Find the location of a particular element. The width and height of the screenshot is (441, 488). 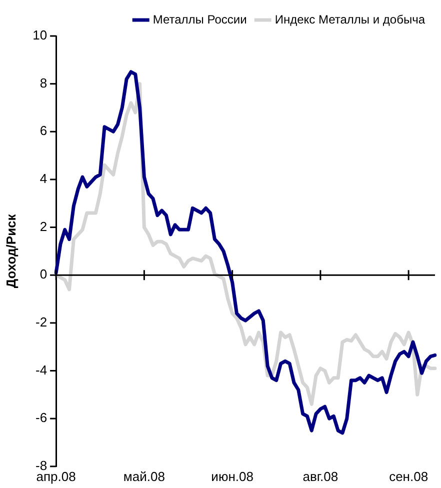

y-tick-label: 6 is located at coordinates (44, 130).